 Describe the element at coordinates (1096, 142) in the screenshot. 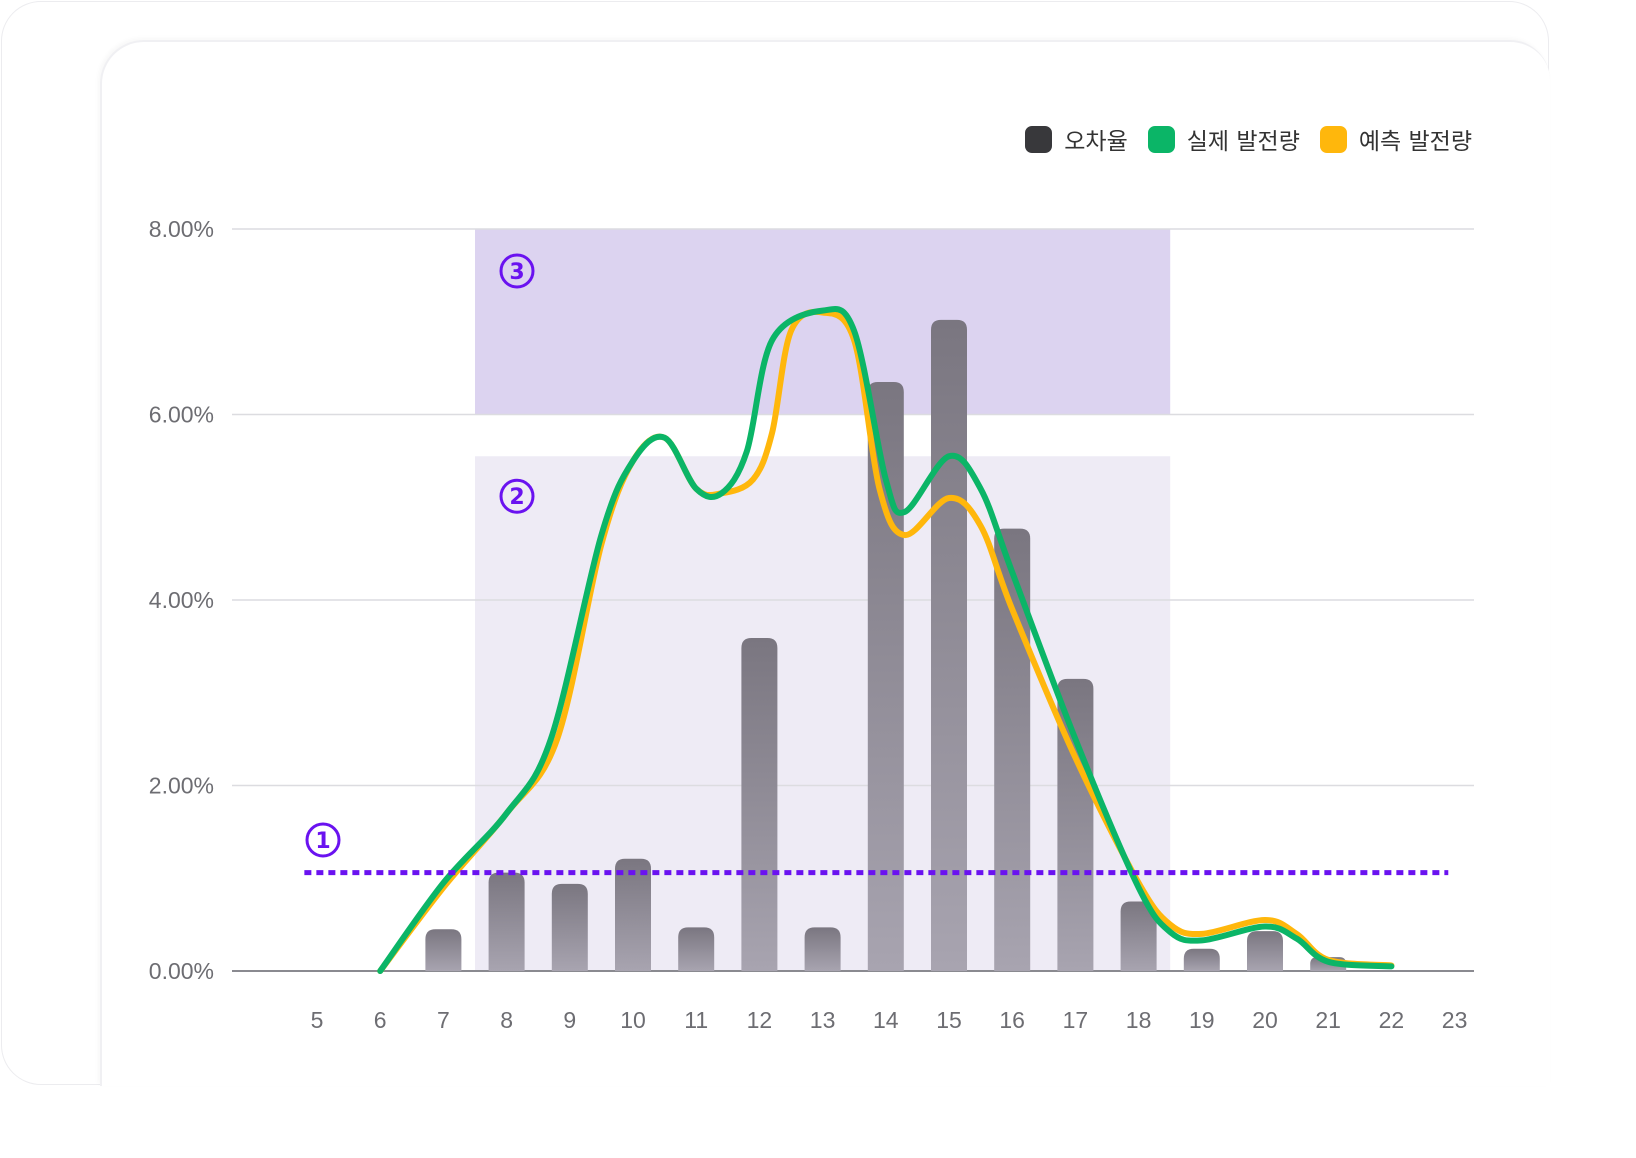

I see `legend-label: 오차율` at that location.